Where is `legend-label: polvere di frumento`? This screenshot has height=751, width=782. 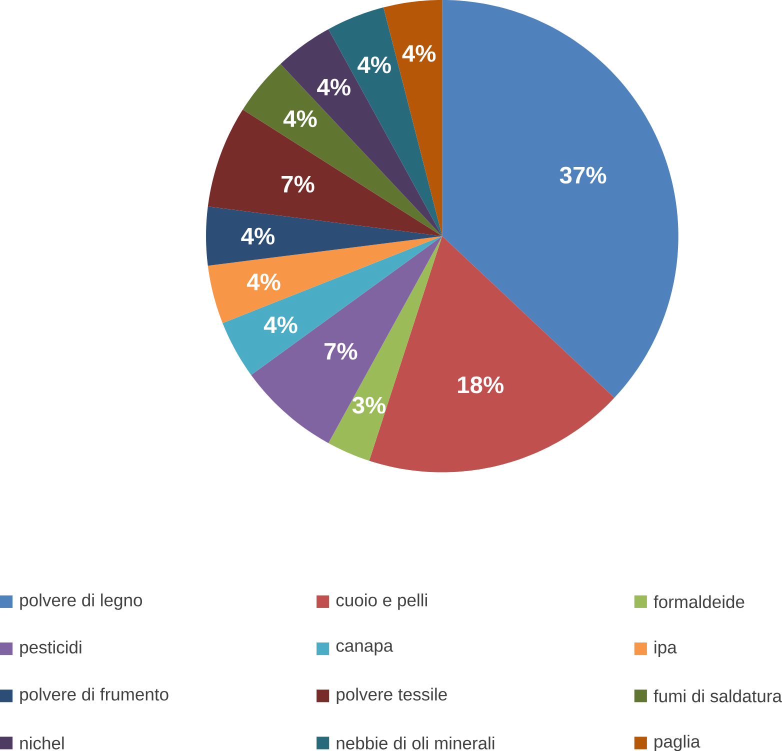 legend-label: polvere di frumento is located at coordinates (94, 696).